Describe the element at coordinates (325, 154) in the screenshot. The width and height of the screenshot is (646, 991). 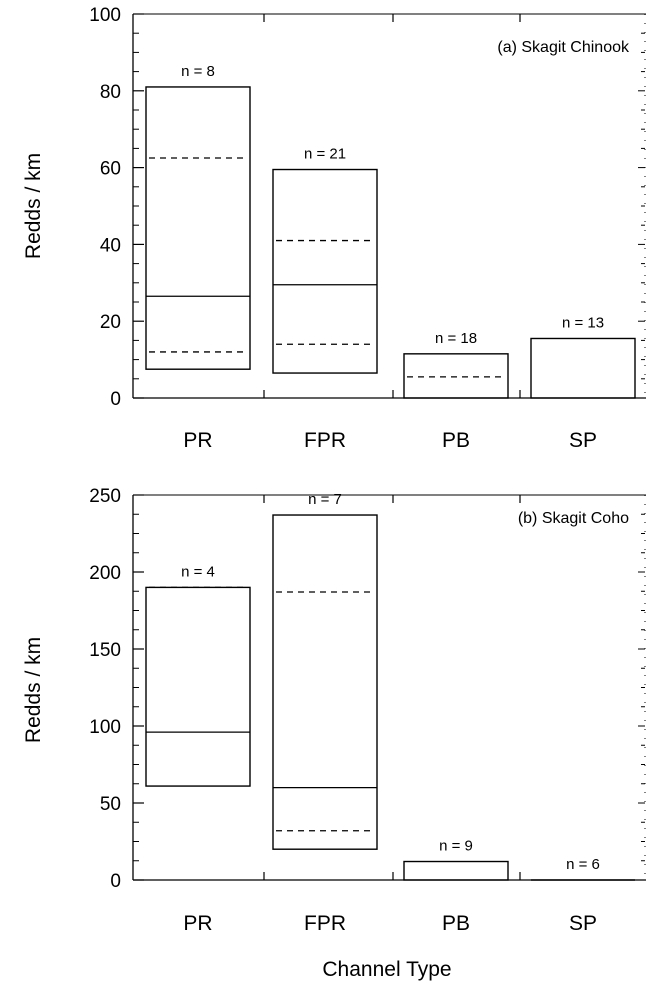
I see `n-label: n = 21` at that location.